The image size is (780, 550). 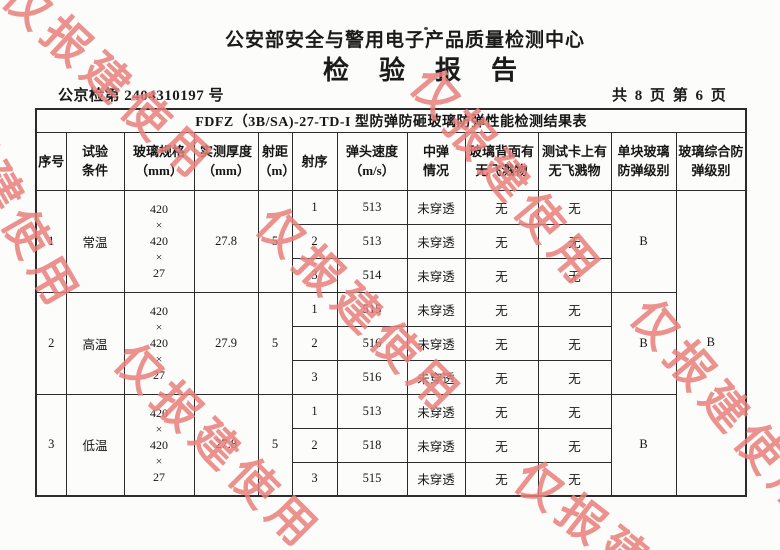 I want to click on page-count: 共 8 页 第 6 页, so click(x=670, y=96).